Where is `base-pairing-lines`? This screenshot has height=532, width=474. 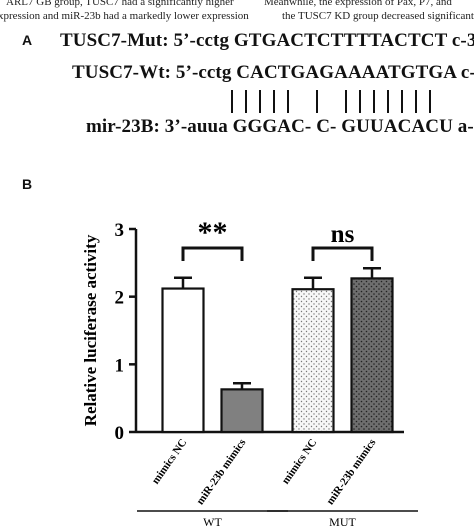
base-pairing-lines is located at coordinates (331, 101).